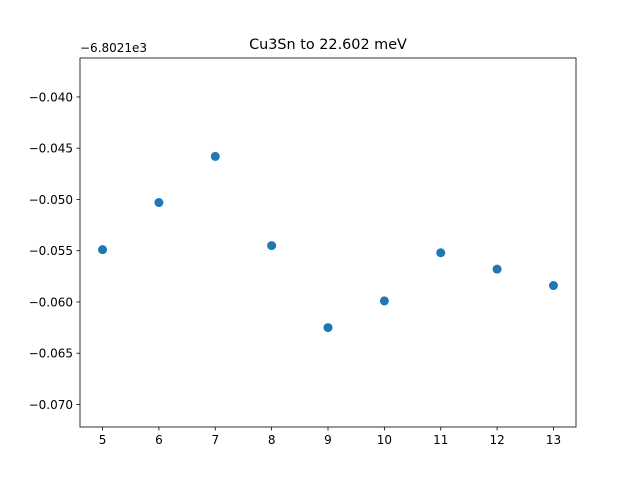 This screenshot has height=480, width=640. What do you see at coordinates (328, 440) in the screenshot?
I see `x-tick-label: 9` at bounding box center [328, 440].